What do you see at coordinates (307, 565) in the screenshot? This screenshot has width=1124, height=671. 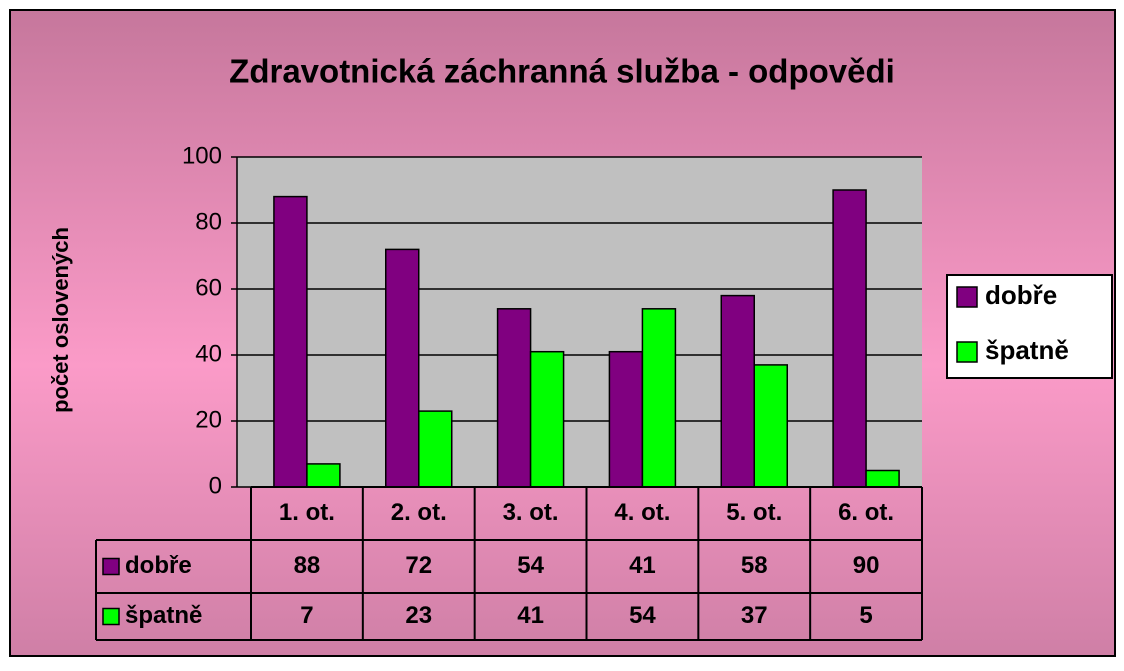 I see `table-value: 88` at bounding box center [307, 565].